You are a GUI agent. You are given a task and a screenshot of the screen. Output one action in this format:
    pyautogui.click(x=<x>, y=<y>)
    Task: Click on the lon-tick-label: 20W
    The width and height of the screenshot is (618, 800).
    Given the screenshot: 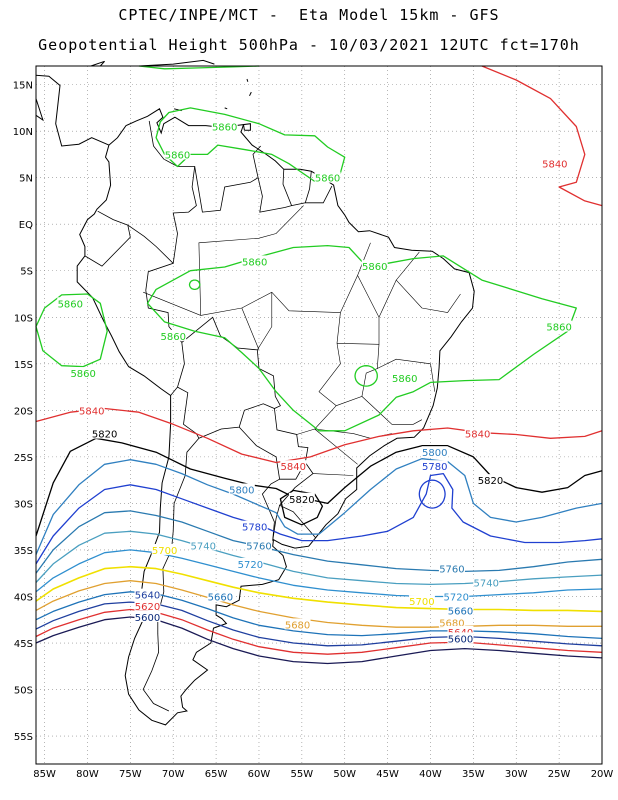 What is the action you would take?
    pyautogui.click(x=602, y=774)
    